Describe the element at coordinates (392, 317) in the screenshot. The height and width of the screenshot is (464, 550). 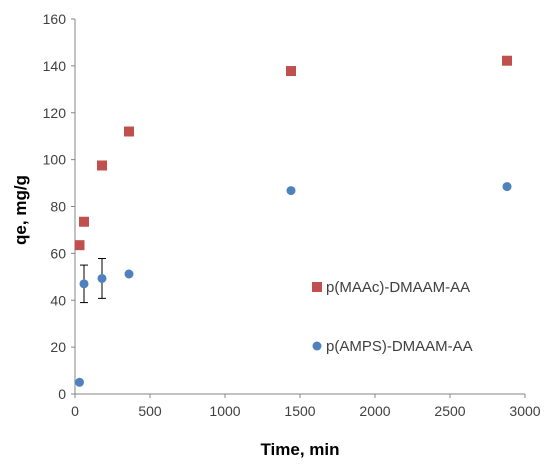
I see `legend: p(MAAc)-DMAAM-AA p(AMPS)-DMAAM-AA` at that location.